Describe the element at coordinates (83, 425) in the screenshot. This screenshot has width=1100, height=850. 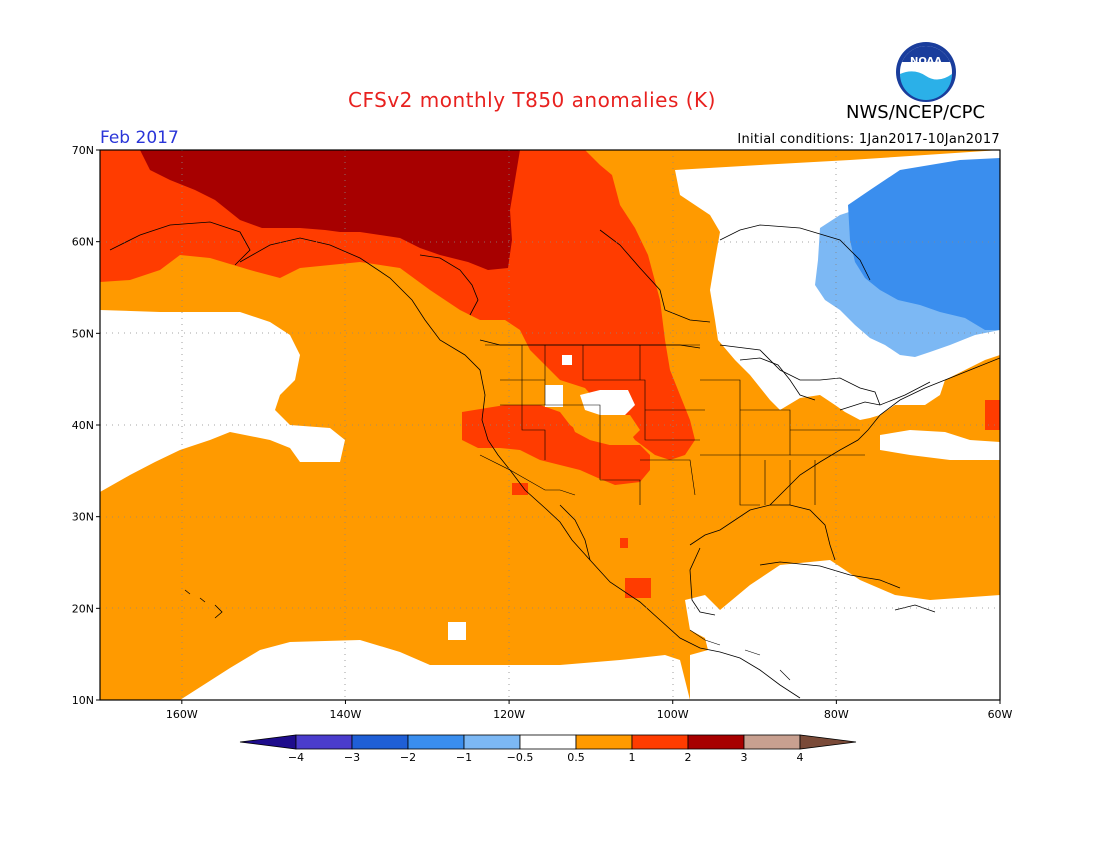
I see `lat-tick-label: 40N` at that location.